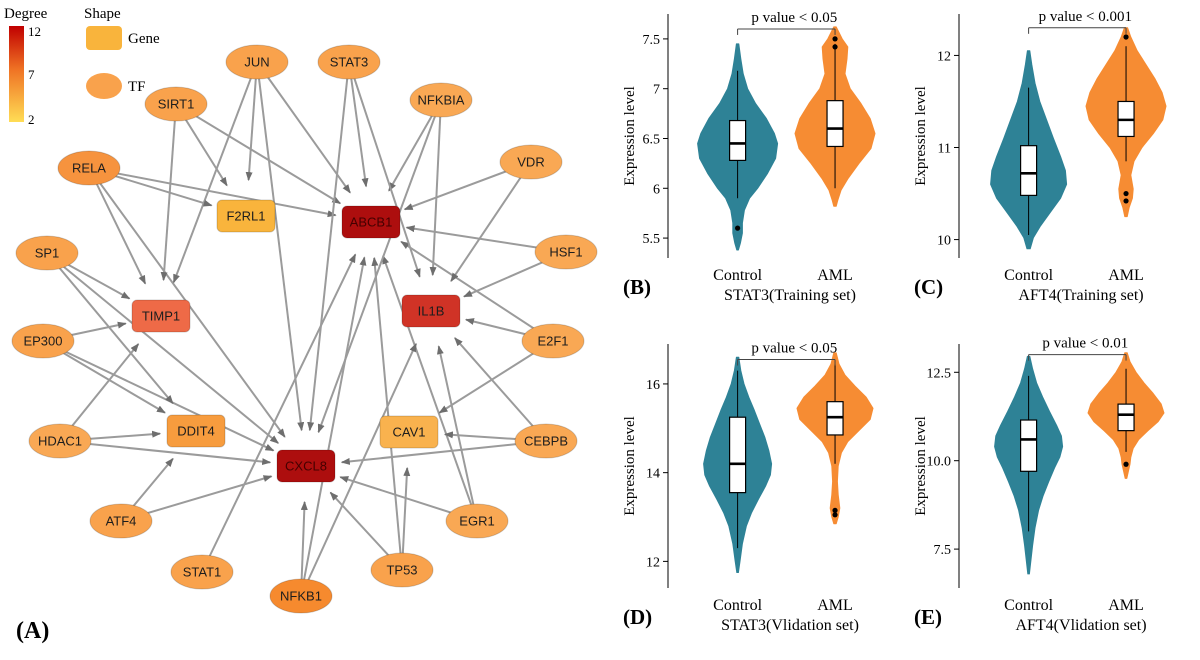 The height and width of the screenshot is (660, 1200). What do you see at coordinates (16, 74) in the screenshot?
I see `degree-colorbar` at bounding box center [16, 74].